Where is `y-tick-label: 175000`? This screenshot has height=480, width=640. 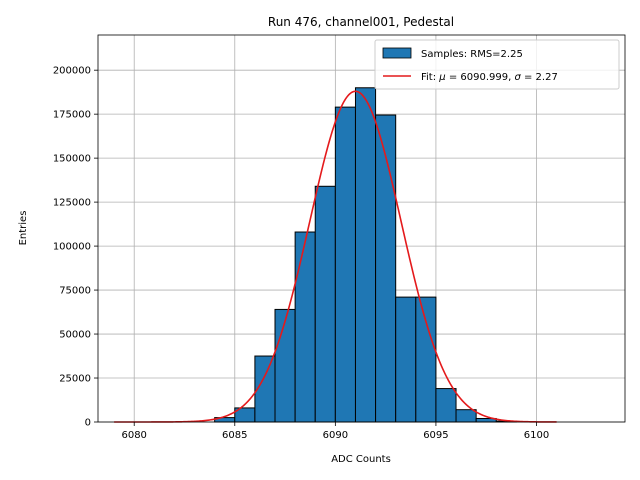 y-tick-label: 175000 is located at coordinates (72, 115).